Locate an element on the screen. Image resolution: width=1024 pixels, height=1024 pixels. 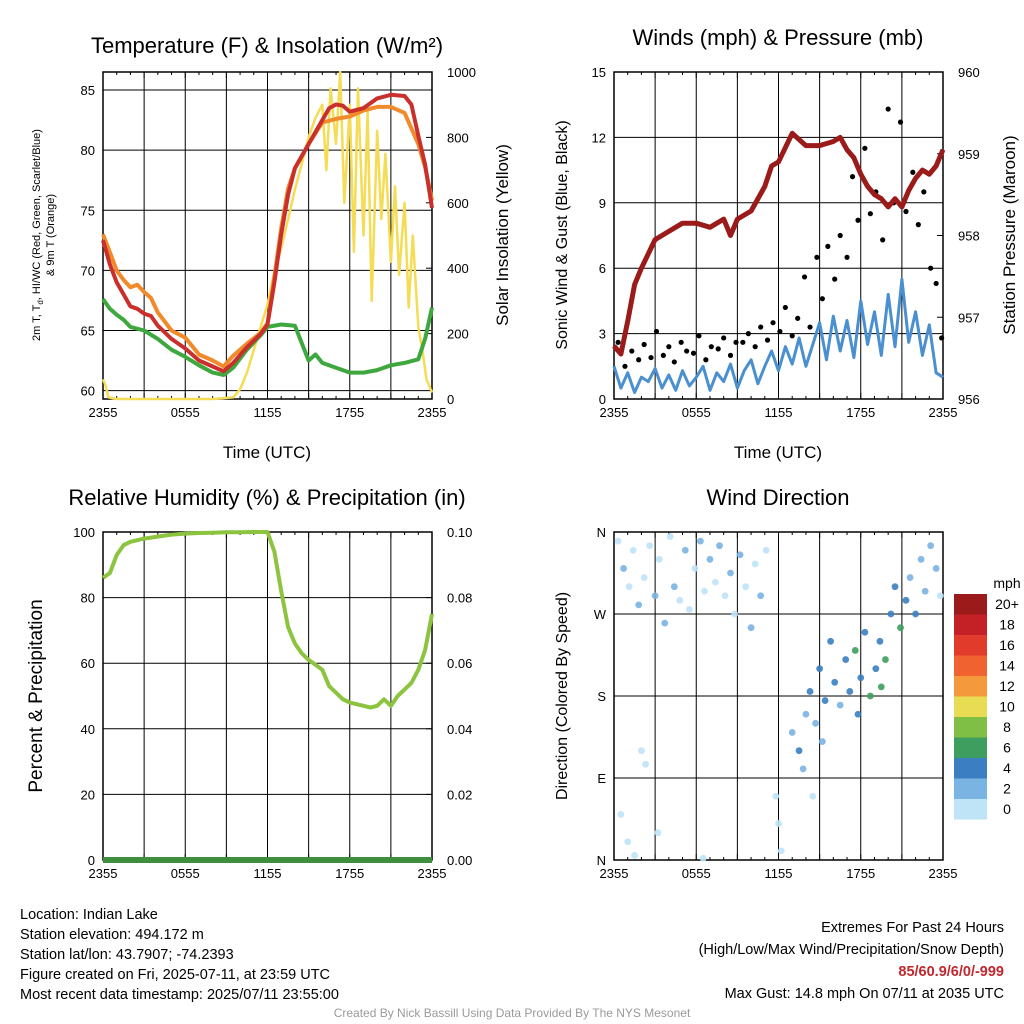
temperature-y-axis-label-line2: & 9m T (Orange) is located at coordinates (51, 235).